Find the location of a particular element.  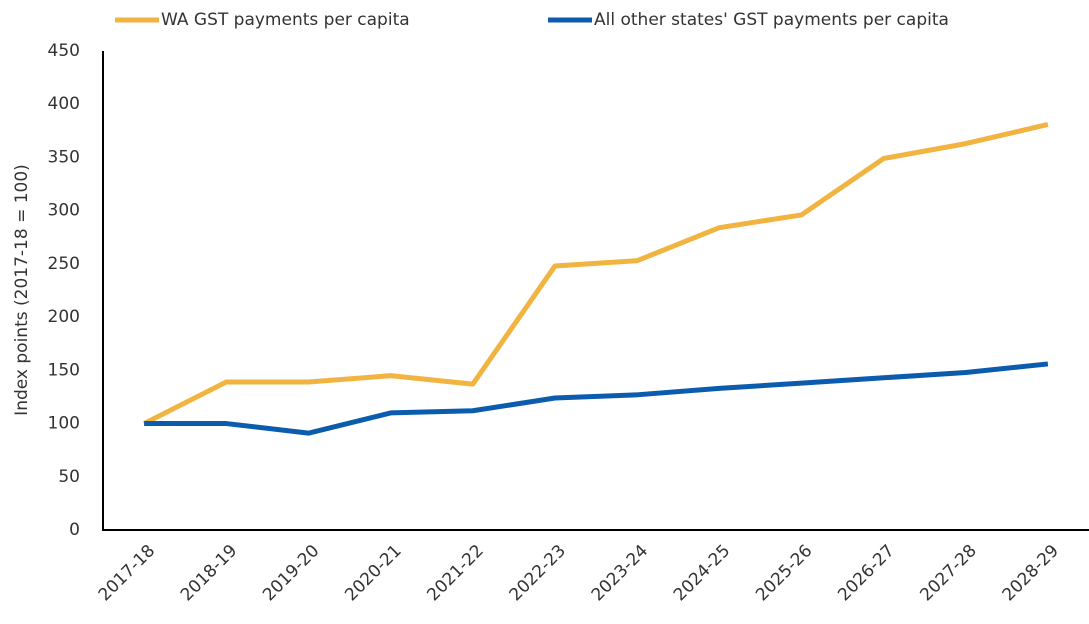

x-tick-label: 2020-21 is located at coordinates (373, 573).